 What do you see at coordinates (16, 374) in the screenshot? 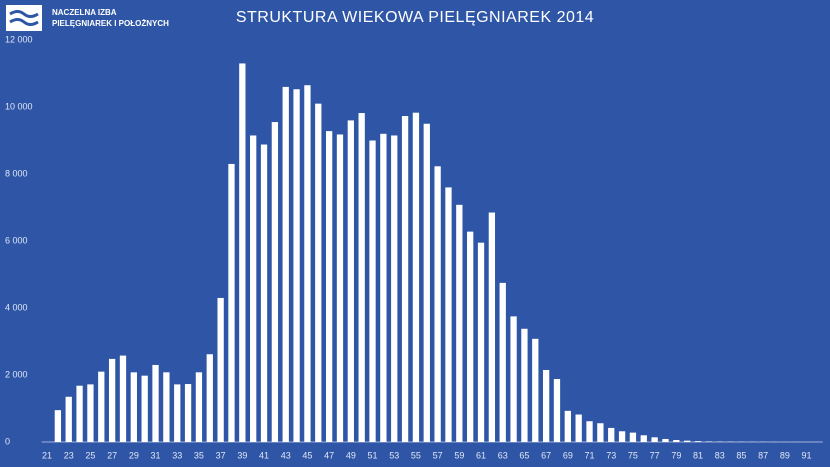
I see `y-tick-label: 2 000` at bounding box center [16, 374].